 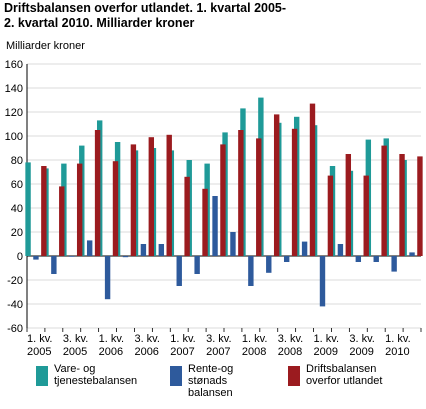 What do you see at coordinates (99, 23) in the screenshot?
I see `chart-title-line2: 2. kvartal 2010. Milliarder kroner` at bounding box center [99, 23].